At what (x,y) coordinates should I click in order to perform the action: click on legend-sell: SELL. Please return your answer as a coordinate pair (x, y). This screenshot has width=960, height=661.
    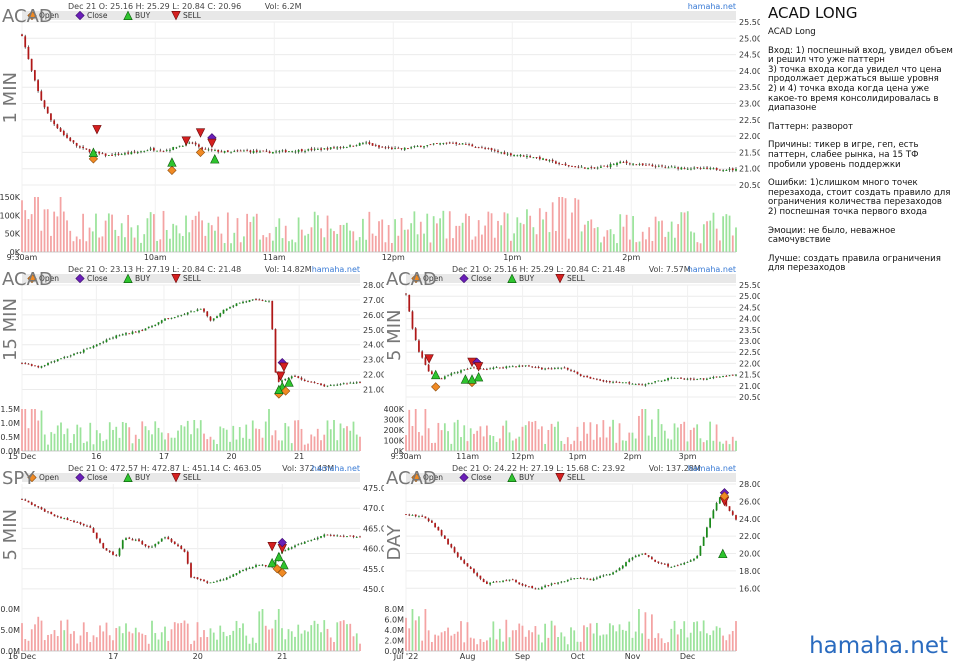
    Looking at the image, I should click on (192, 477).